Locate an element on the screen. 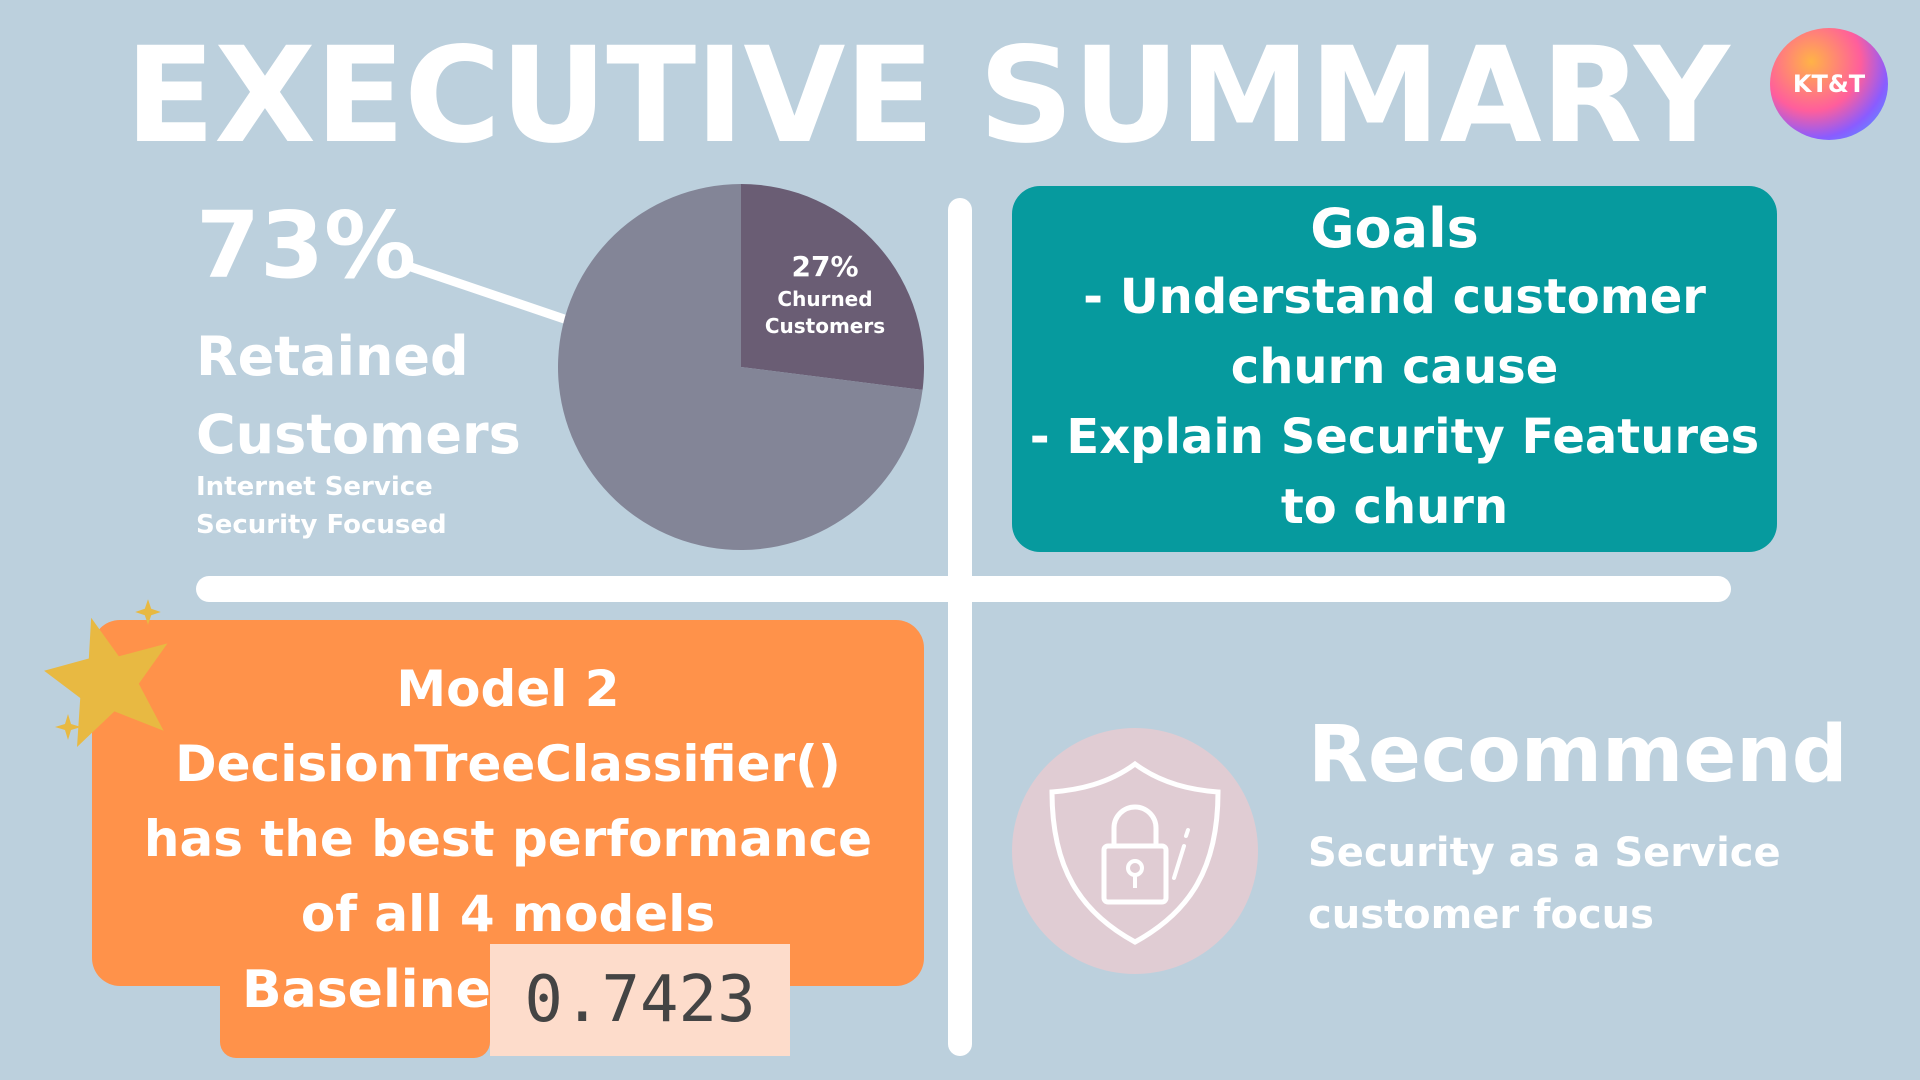 This screenshot has height=1080, width=1920. goals-heading: Goals is located at coordinates (1394, 228).